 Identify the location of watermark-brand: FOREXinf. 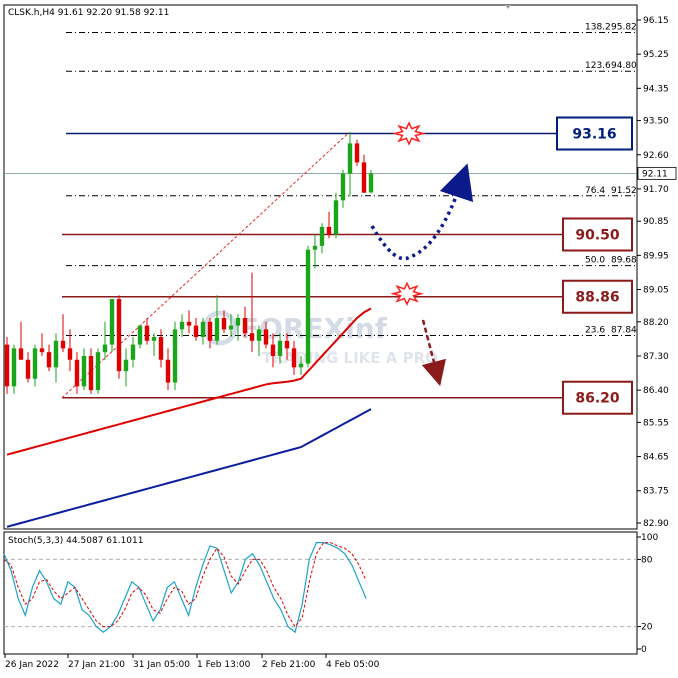
(314, 328).